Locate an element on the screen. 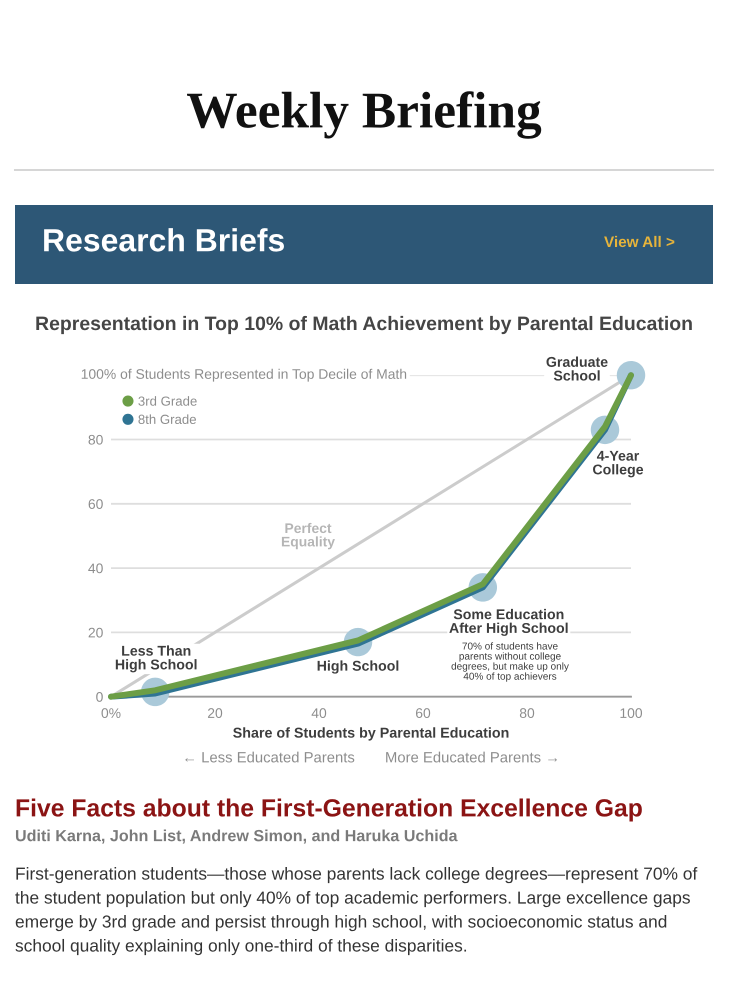 Image resolution: width=733 pixels, height=1000 pixels. chart-title: Representation in Top 10% of Math Achievement by Parental Education is located at coordinates (364, 325).